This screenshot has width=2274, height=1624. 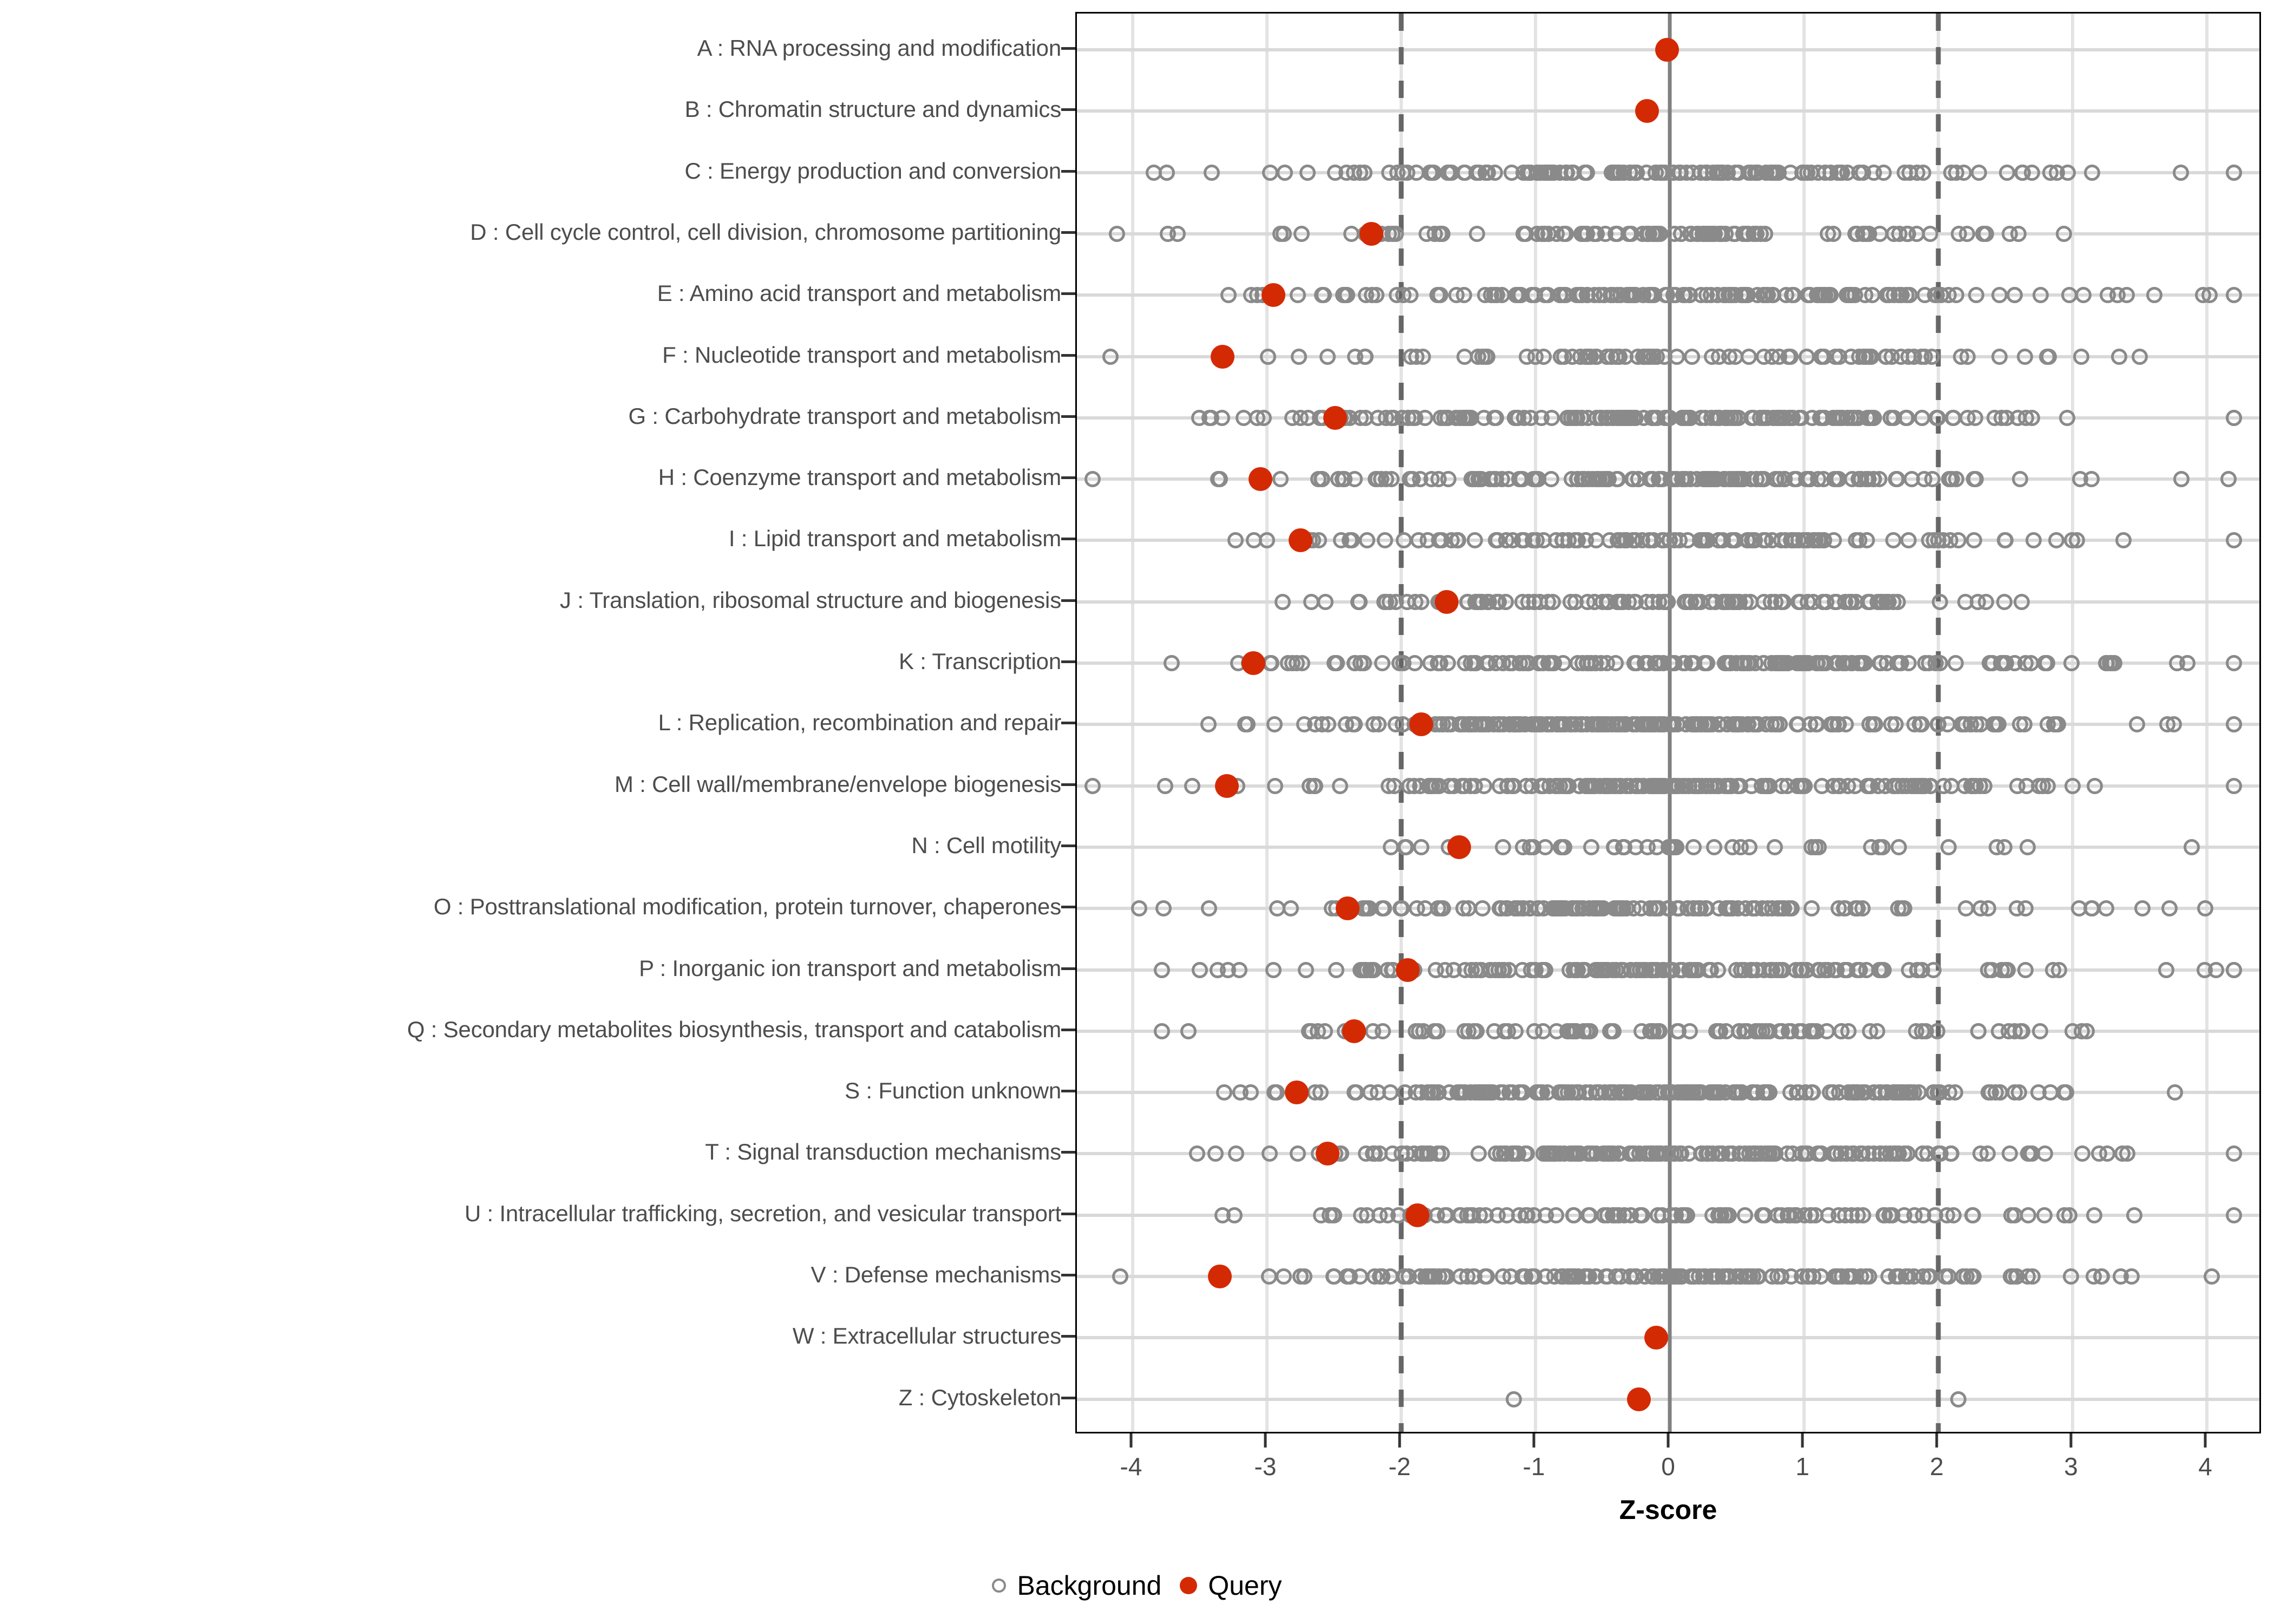 I want to click on legend-item-background: Background, so click(x=1077, y=1586).